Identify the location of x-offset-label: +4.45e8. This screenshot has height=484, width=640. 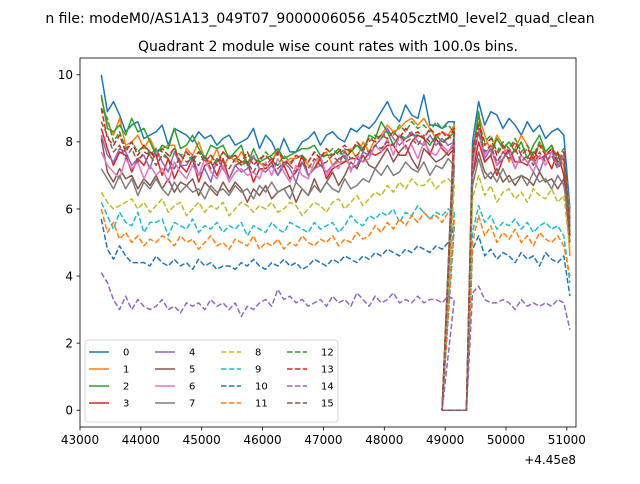
(550, 460).